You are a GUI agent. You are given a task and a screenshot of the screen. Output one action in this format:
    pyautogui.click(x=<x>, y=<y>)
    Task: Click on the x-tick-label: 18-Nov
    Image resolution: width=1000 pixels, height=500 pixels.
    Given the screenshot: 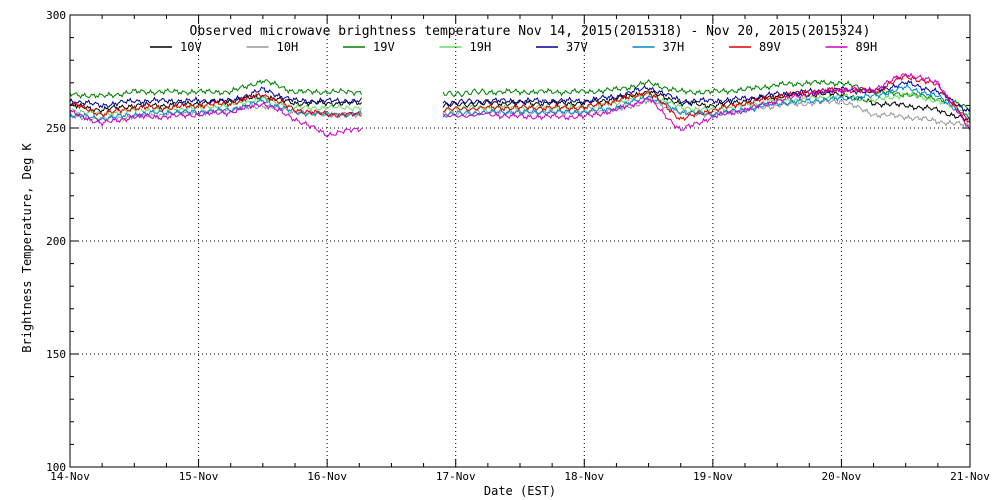 What is the action you would take?
    pyautogui.click(x=584, y=476)
    